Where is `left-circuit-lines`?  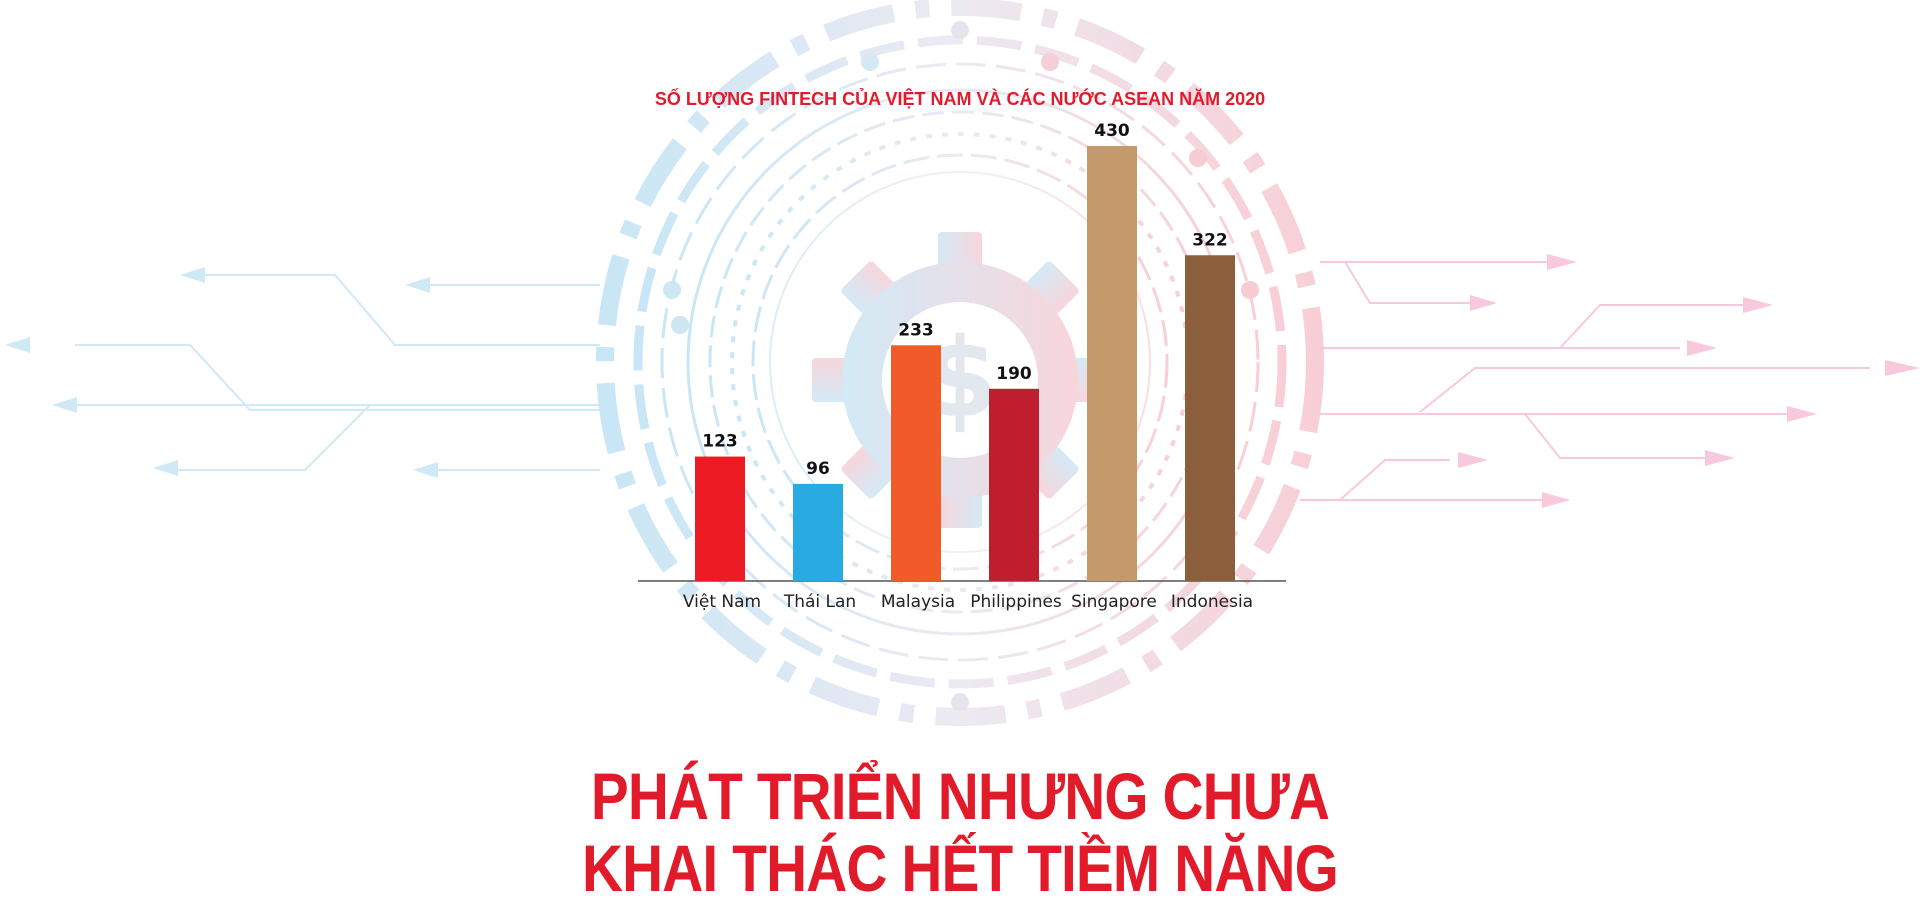 left-circuit-lines is located at coordinates (335, 372).